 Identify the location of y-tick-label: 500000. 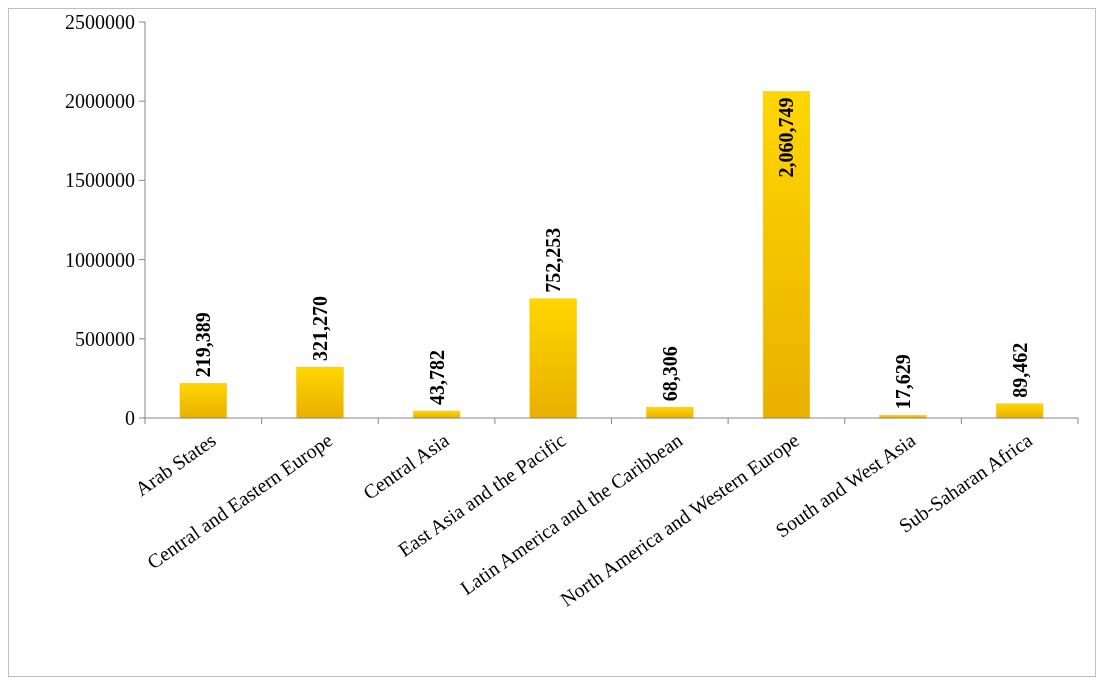
(105, 338).